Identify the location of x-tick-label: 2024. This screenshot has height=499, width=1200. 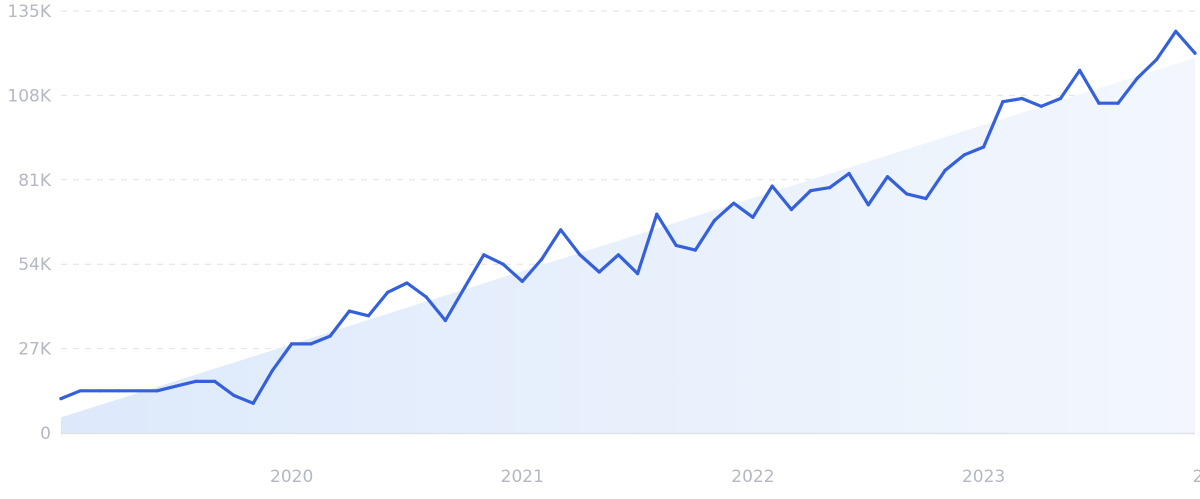
(1196, 477).